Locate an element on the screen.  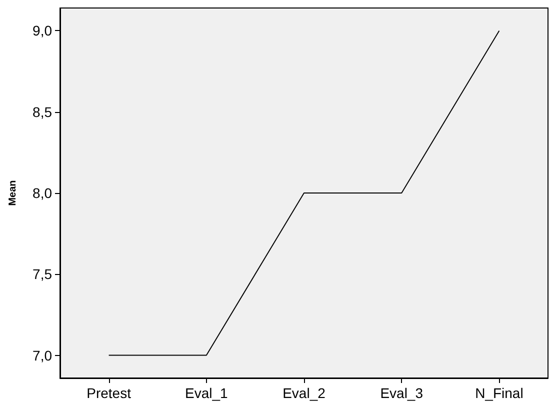
x-tick-label: N_Final is located at coordinates (499, 393).